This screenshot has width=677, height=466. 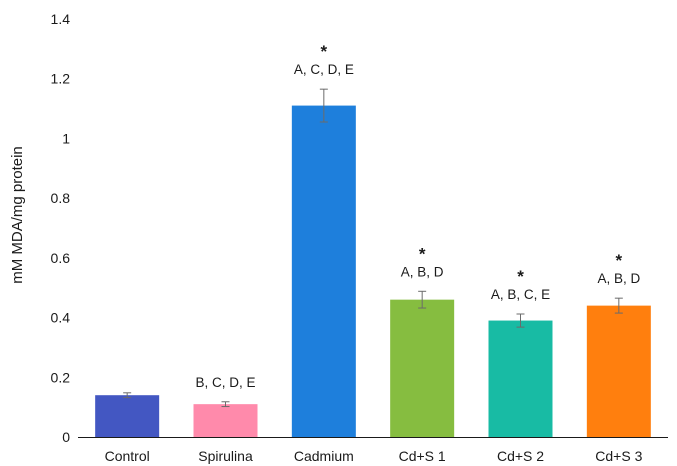 I want to click on x-tick-label: Spirulina, so click(x=225, y=456).